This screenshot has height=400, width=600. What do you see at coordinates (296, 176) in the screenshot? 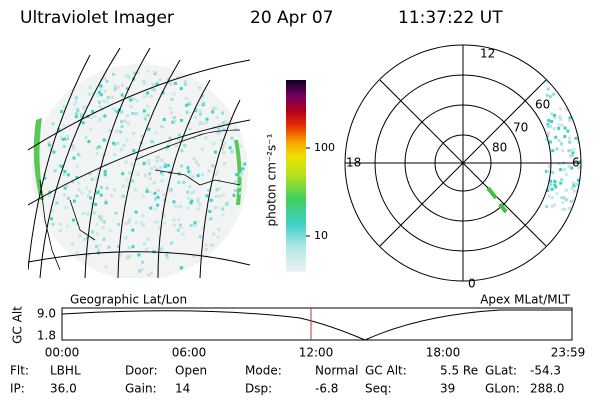
I see `colorbar` at bounding box center [296, 176].